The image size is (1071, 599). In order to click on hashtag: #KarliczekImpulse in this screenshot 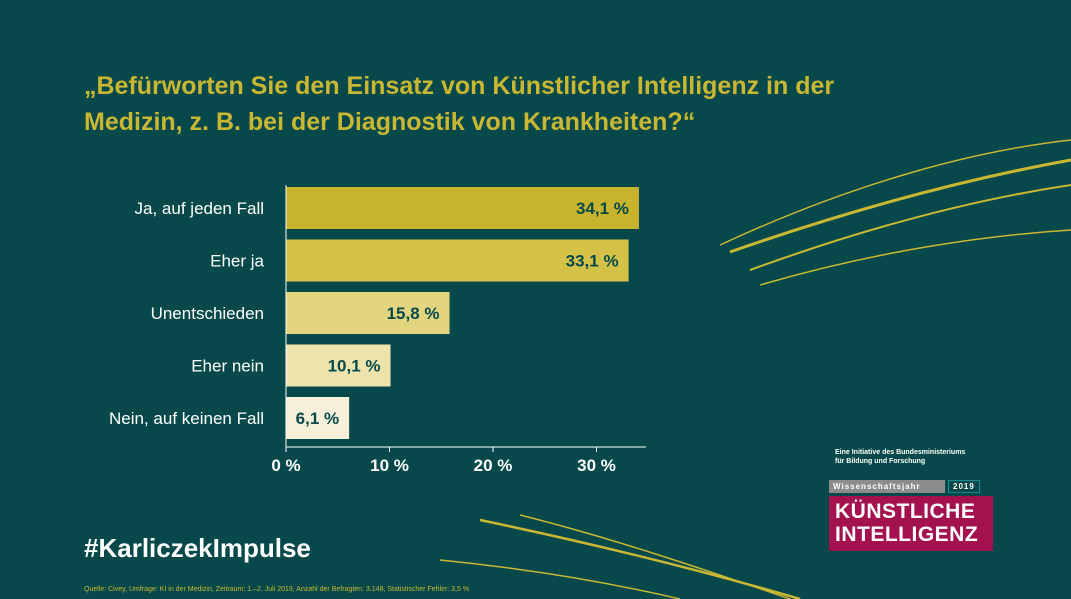, I will do `click(197, 548)`.